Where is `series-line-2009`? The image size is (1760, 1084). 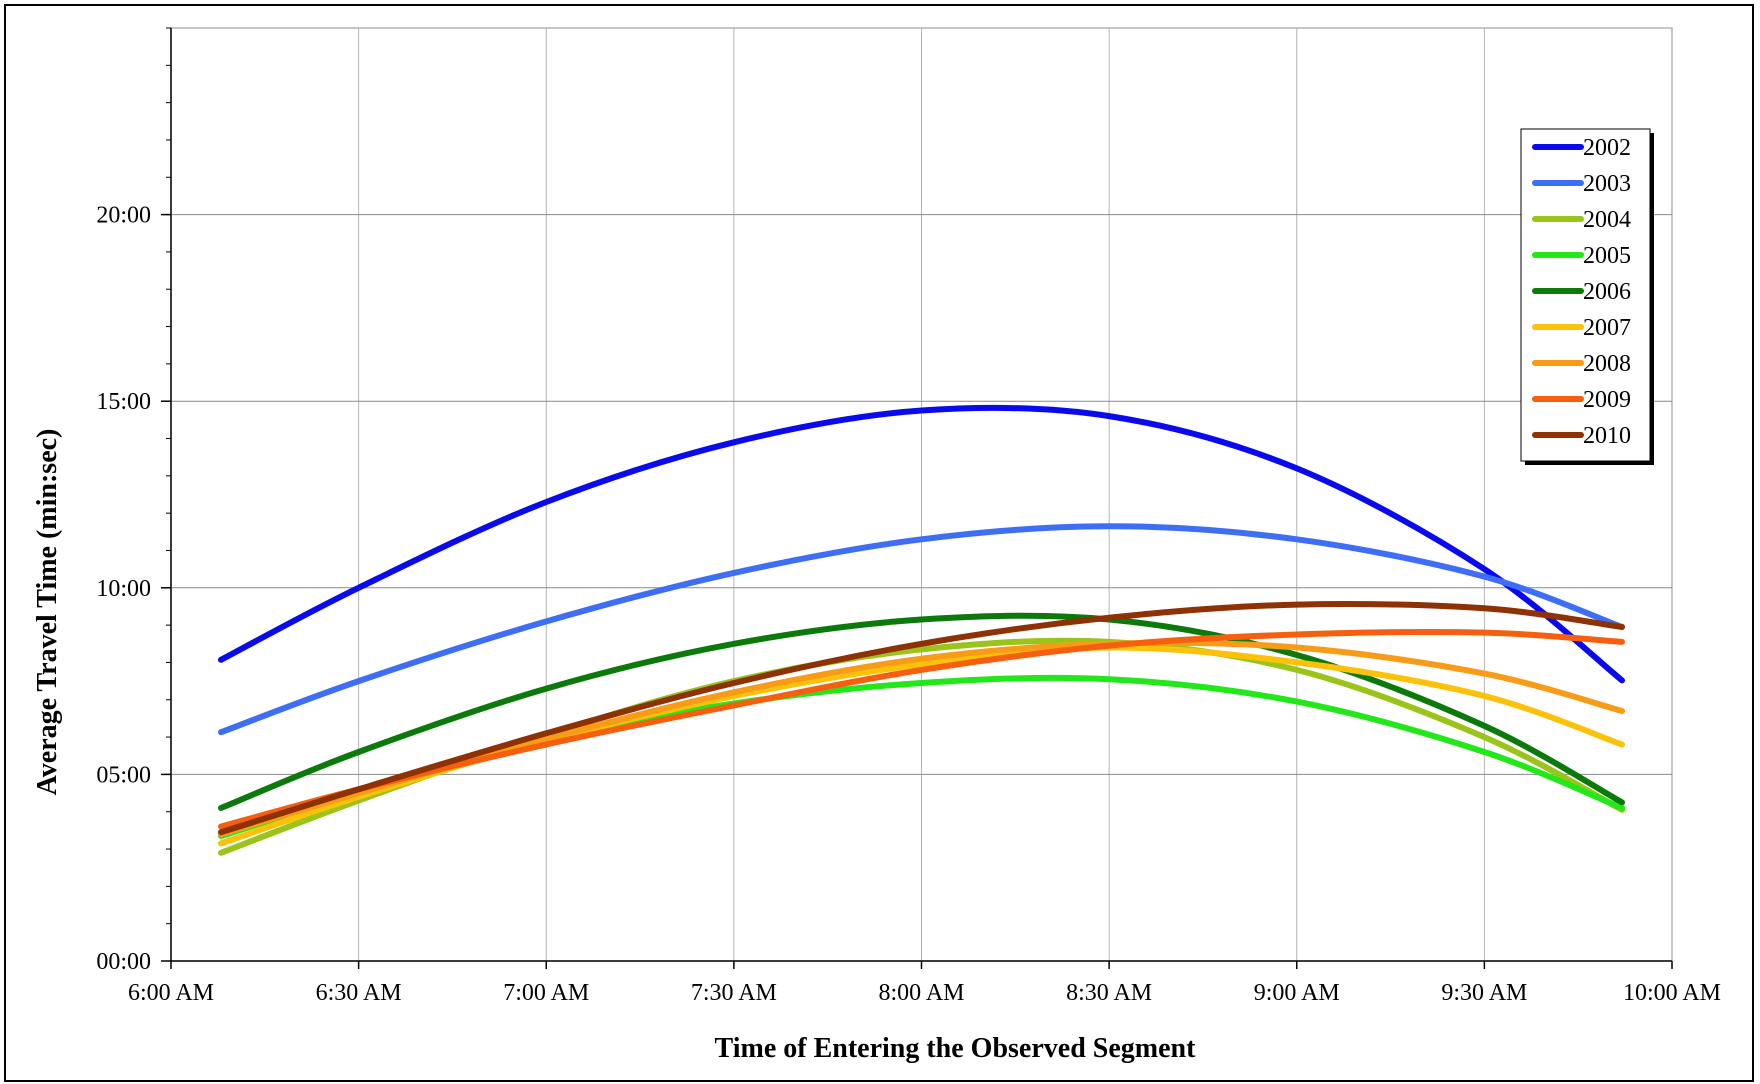 series-line-2009 is located at coordinates (921, 729).